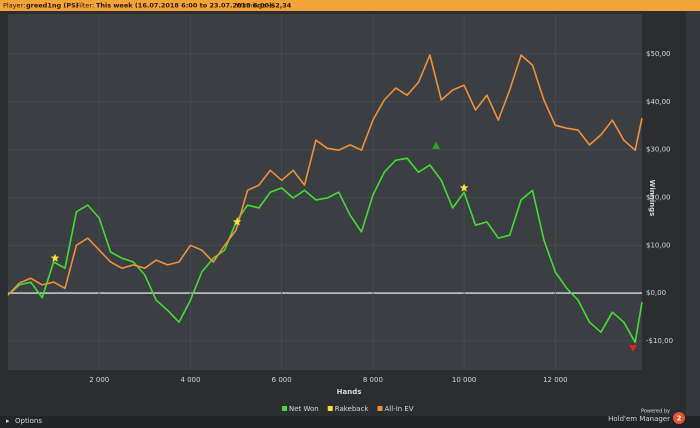 This screenshot has width=700, height=428. What do you see at coordinates (658, 197) in the screenshot?
I see `y-tick-label: $20,00` at bounding box center [658, 197].